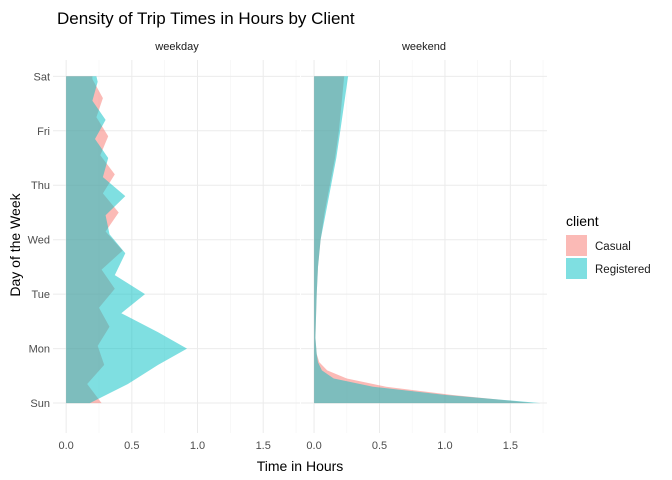  What do you see at coordinates (300, 466) in the screenshot?
I see `x-axis-title: Time in Hours` at bounding box center [300, 466].